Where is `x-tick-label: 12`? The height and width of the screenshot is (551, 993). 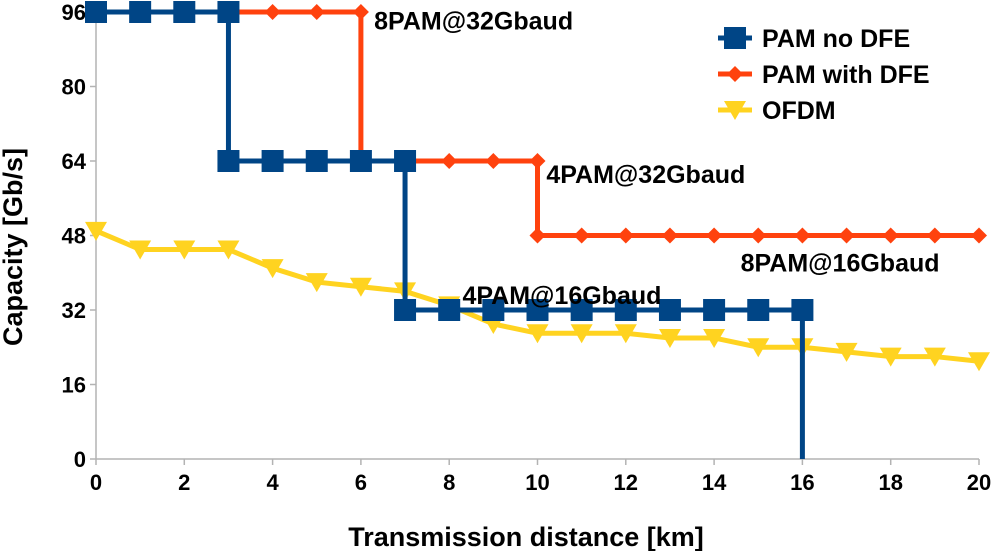
x-tick-label: 12 is located at coordinates (626, 482).